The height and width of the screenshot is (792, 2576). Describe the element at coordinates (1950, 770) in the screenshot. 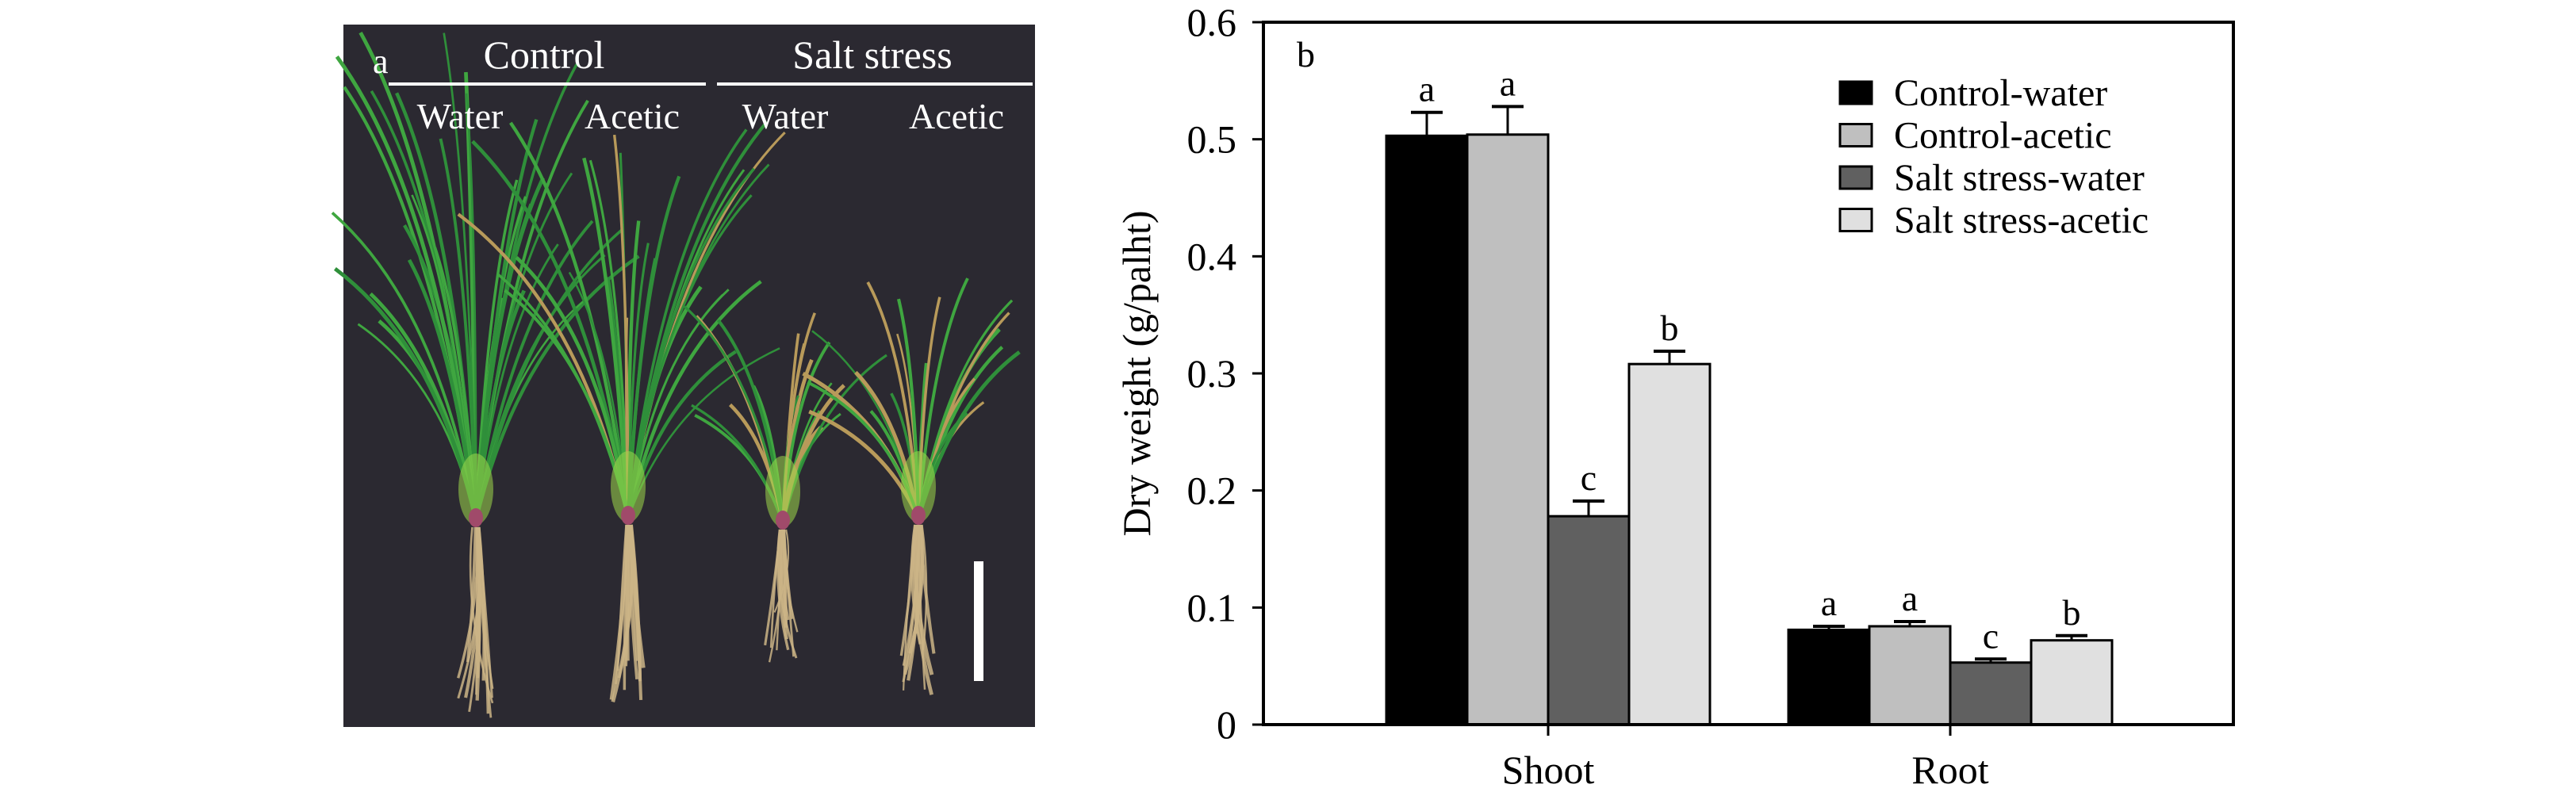

I see `x-tick-label: Root` at that location.